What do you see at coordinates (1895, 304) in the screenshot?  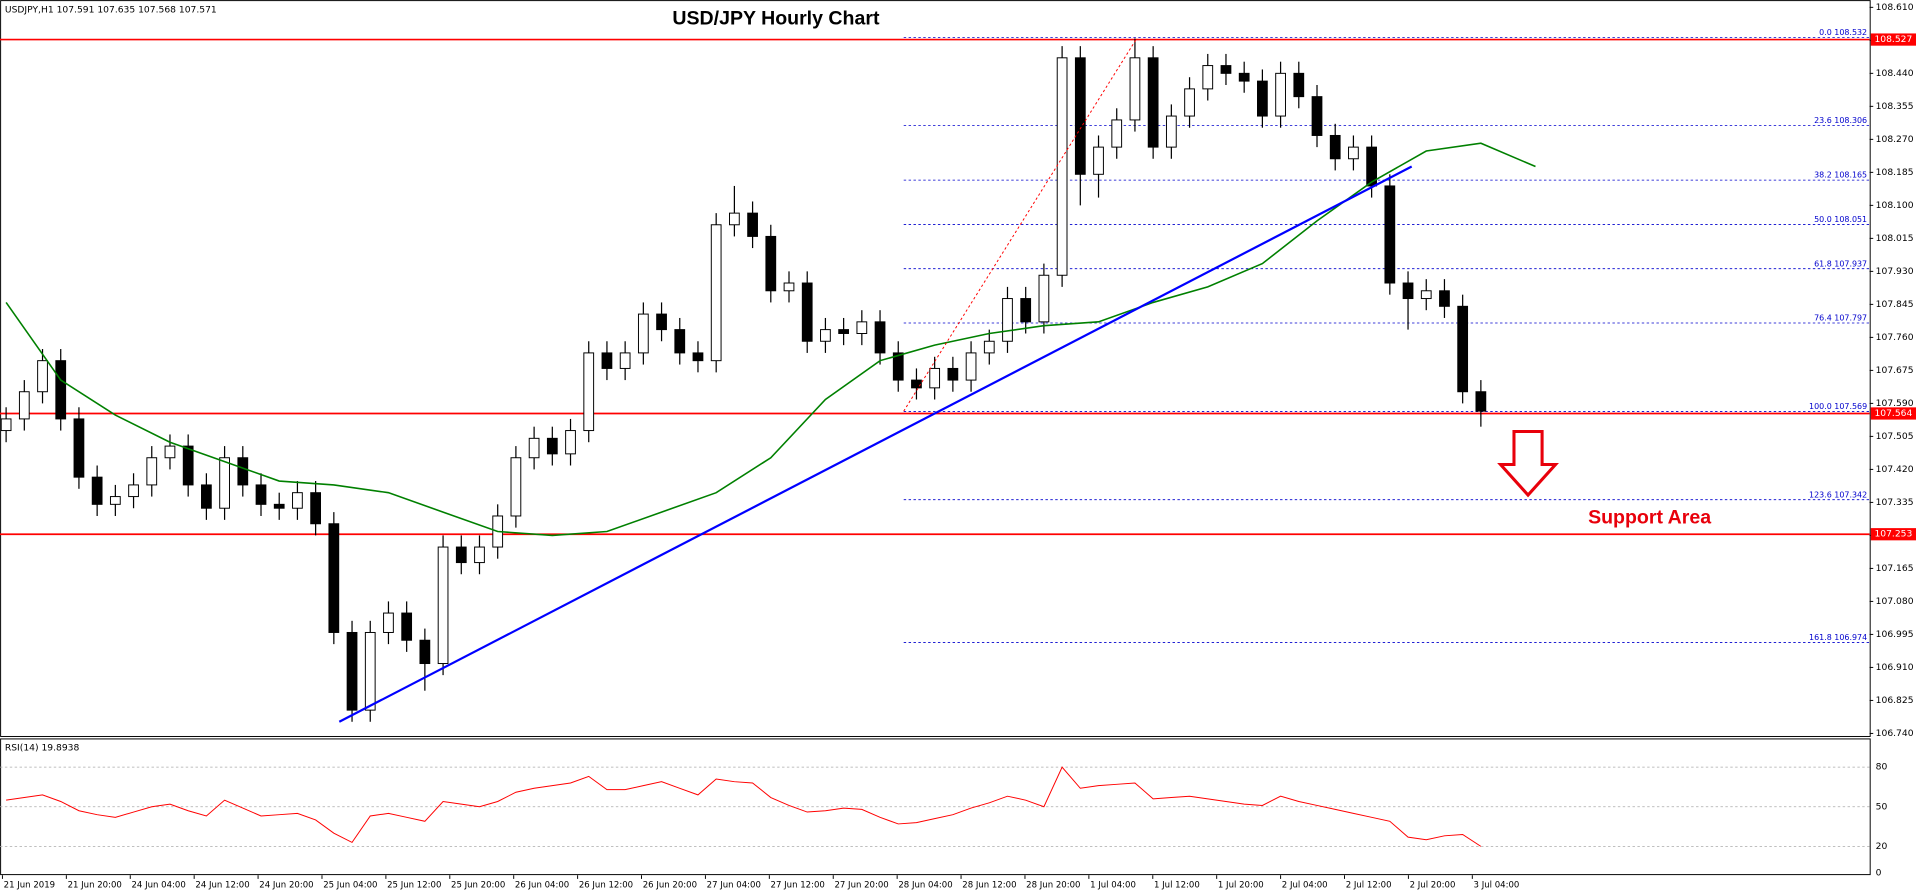 I see `y-tick-label: 107.845` at bounding box center [1895, 304].